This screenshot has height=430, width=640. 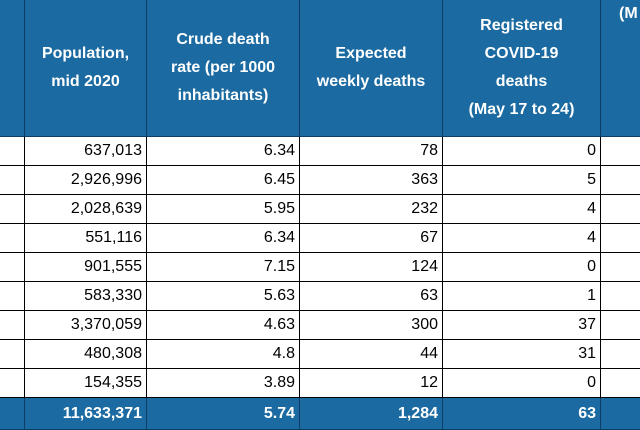 What do you see at coordinates (371, 414) in the screenshot?
I see `value-cell: 1,284` at bounding box center [371, 414].